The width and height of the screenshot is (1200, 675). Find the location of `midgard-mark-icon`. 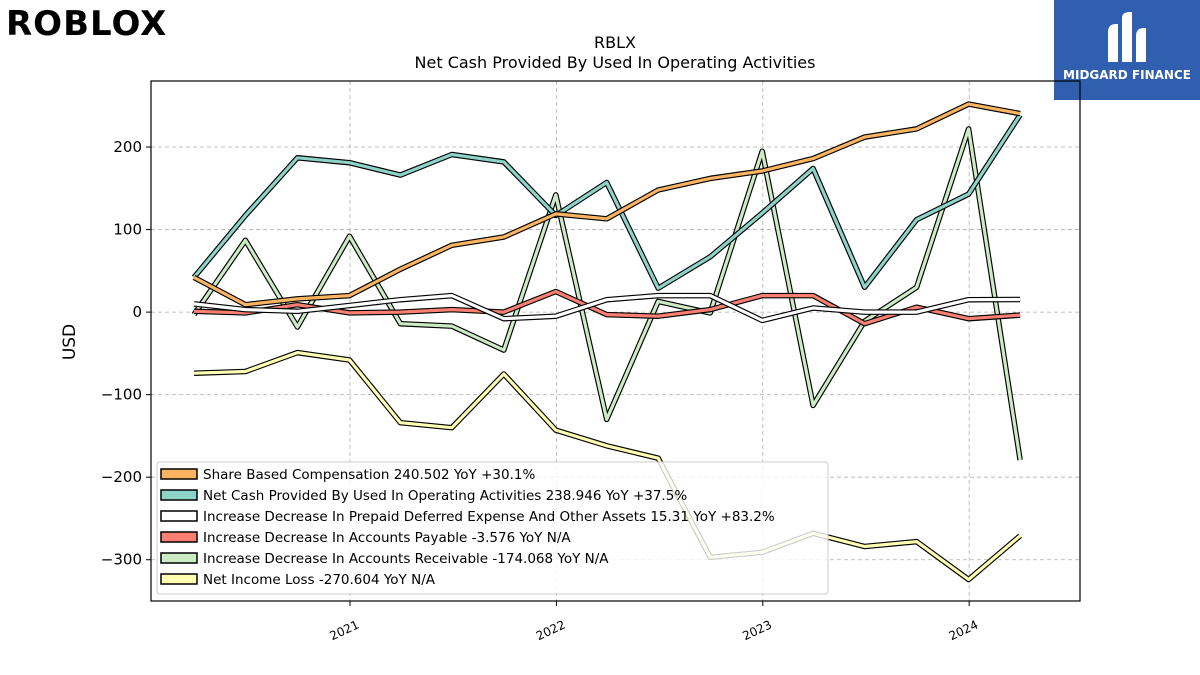

midgard-mark-icon is located at coordinates (1127, 37).